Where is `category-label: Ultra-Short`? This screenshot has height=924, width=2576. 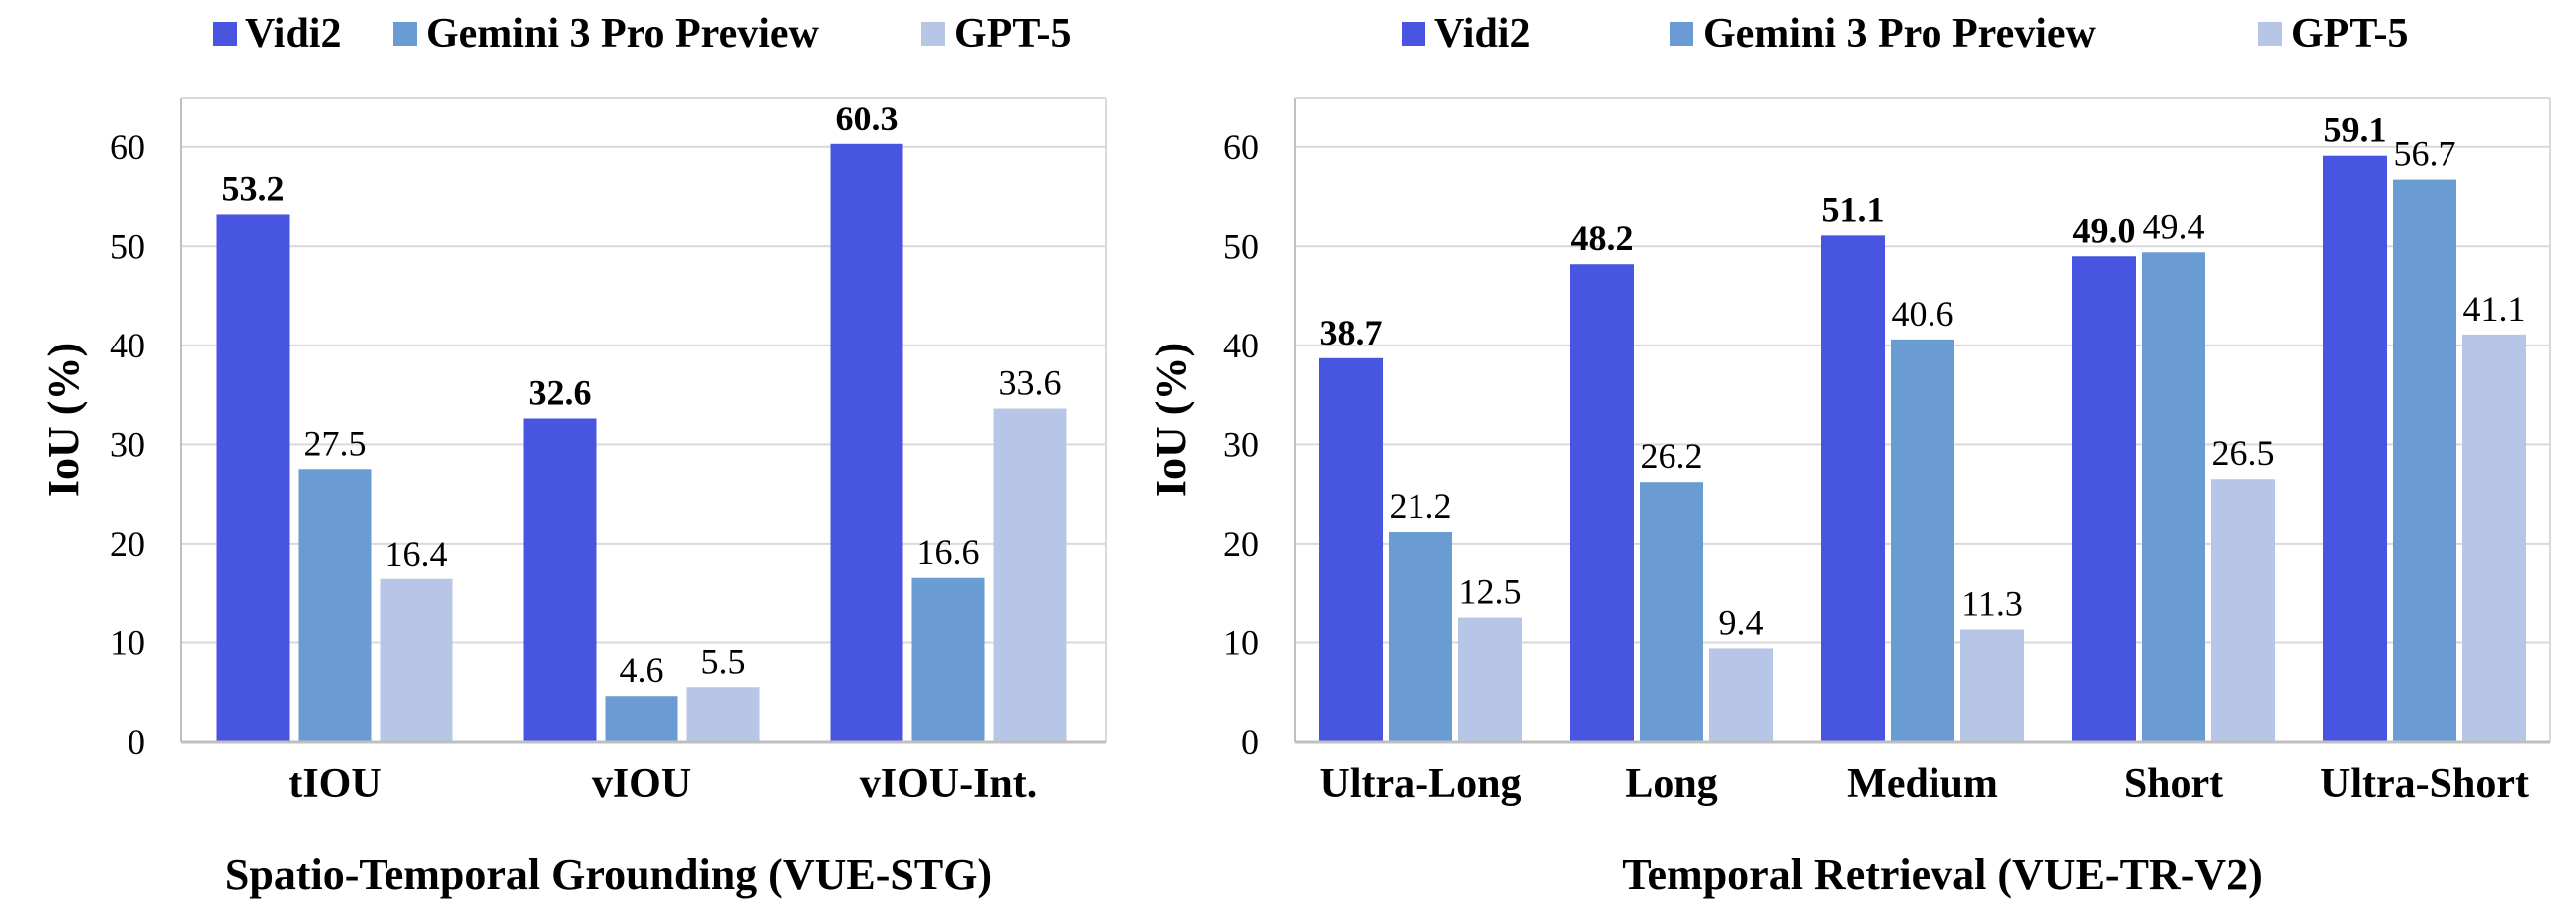 category-label: Ultra-Short is located at coordinates (2424, 784).